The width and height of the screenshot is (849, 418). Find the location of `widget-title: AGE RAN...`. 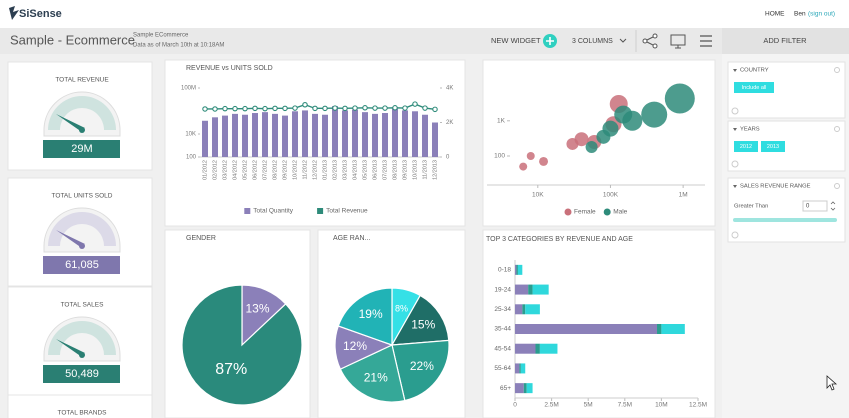

widget-title: AGE RAN... is located at coordinates (351, 238).